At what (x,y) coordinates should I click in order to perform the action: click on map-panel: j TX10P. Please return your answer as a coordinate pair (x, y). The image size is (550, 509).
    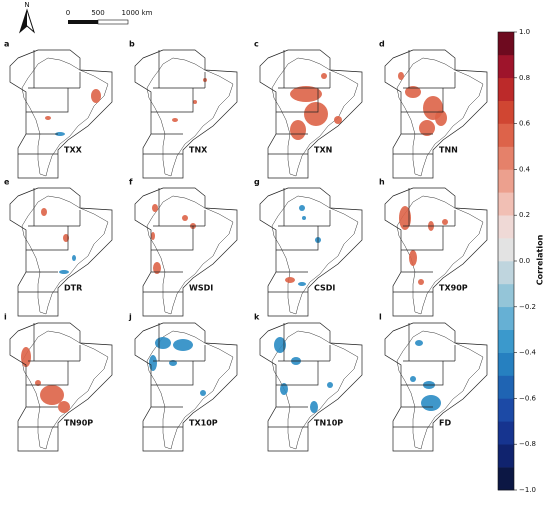
    Looking at the image, I should click on (183, 382).